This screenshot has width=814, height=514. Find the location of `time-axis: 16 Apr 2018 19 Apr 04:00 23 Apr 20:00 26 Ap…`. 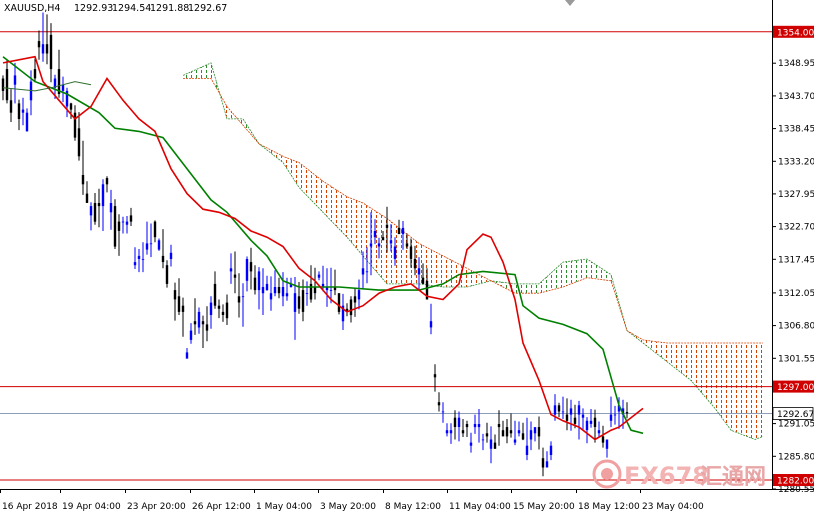

time-axis: 16 Apr 2018 19 Apr 04:00 23 Apr 20:00 26 Ap… is located at coordinates (352, 500).